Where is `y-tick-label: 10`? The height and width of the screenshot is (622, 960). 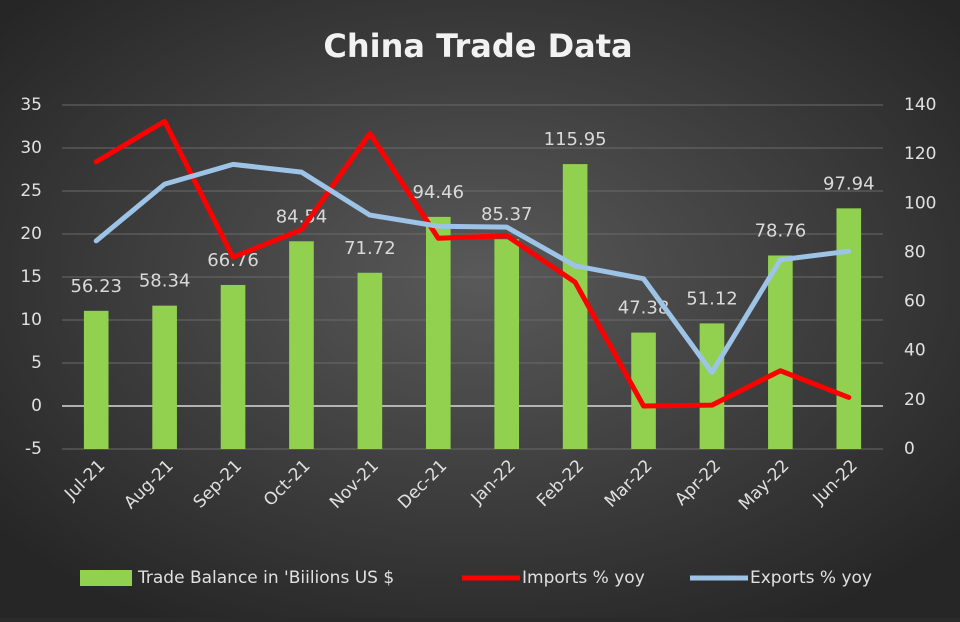
y-tick-label: 10 is located at coordinates (31, 320).